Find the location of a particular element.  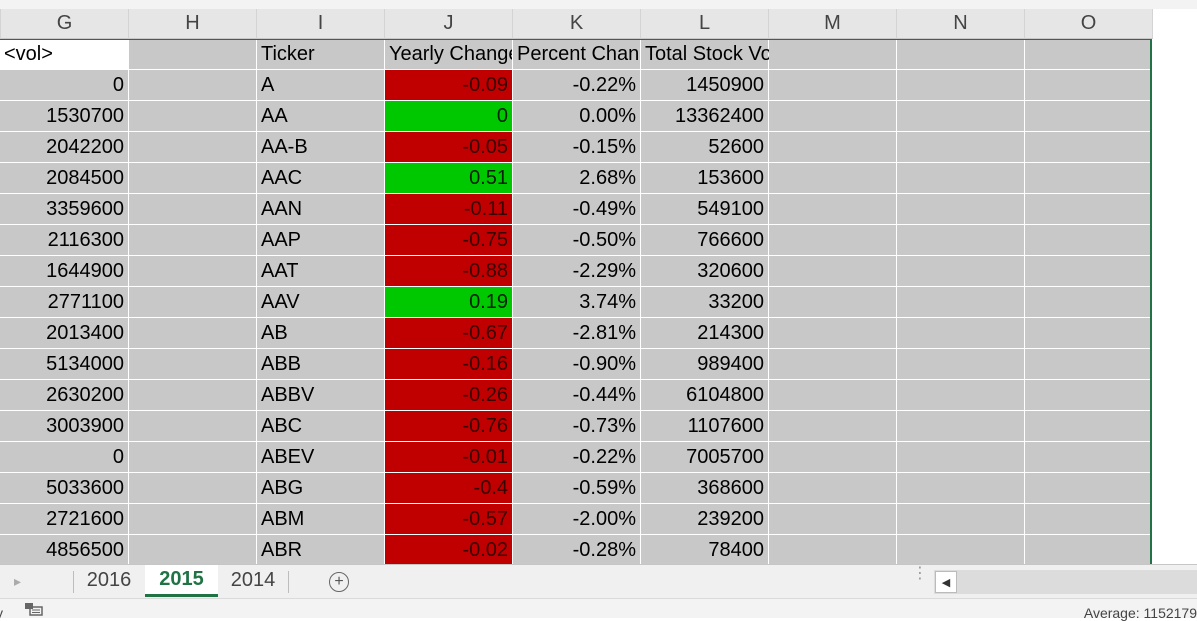

cell-vol: 2721600 is located at coordinates (64, 519).